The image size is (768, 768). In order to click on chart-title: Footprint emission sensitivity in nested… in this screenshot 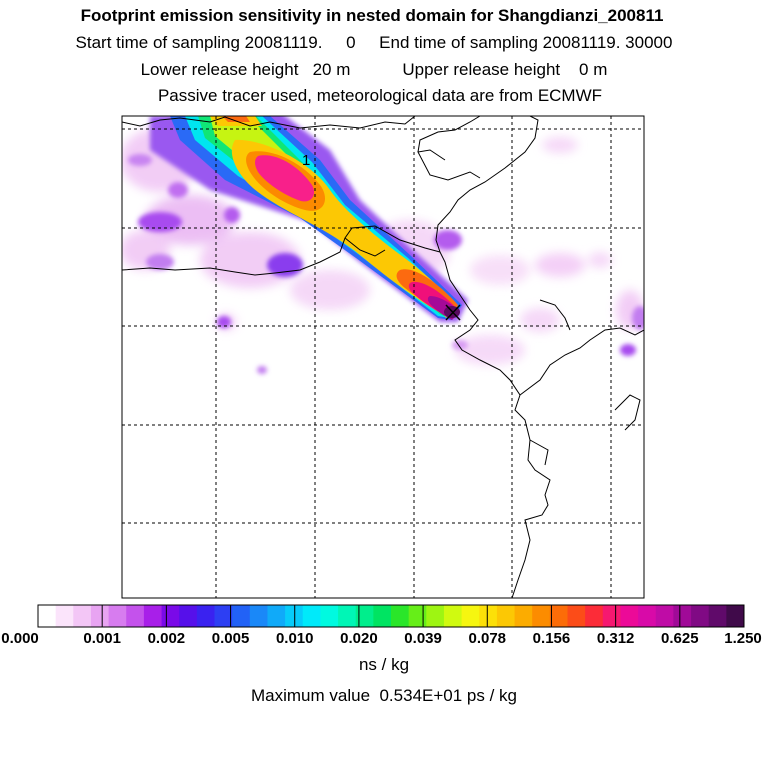, I will do `click(372, 15)`.